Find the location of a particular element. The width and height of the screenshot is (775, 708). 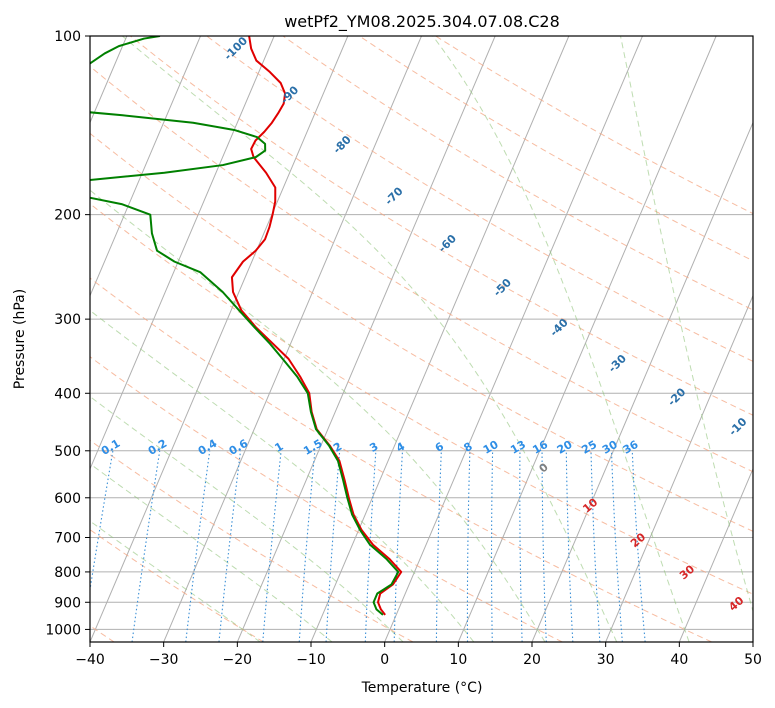

wet-bulb-label: -70 is located at coordinates (393, 195).